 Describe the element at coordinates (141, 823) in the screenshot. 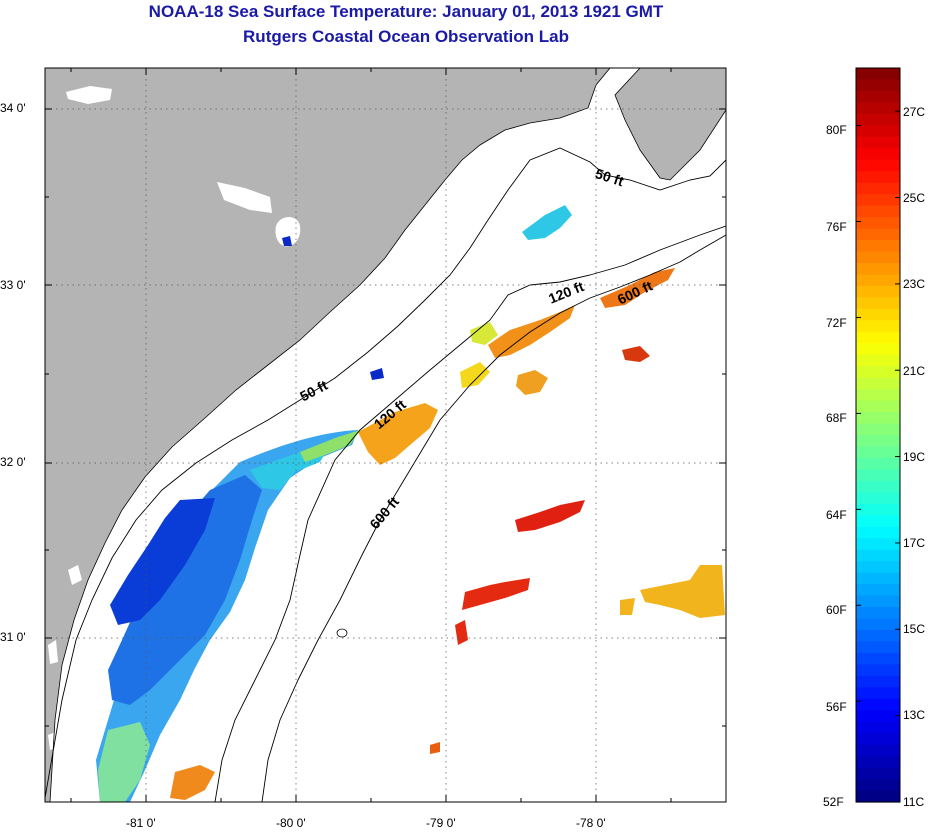

I see `longitude-label: -81 0'` at that location.